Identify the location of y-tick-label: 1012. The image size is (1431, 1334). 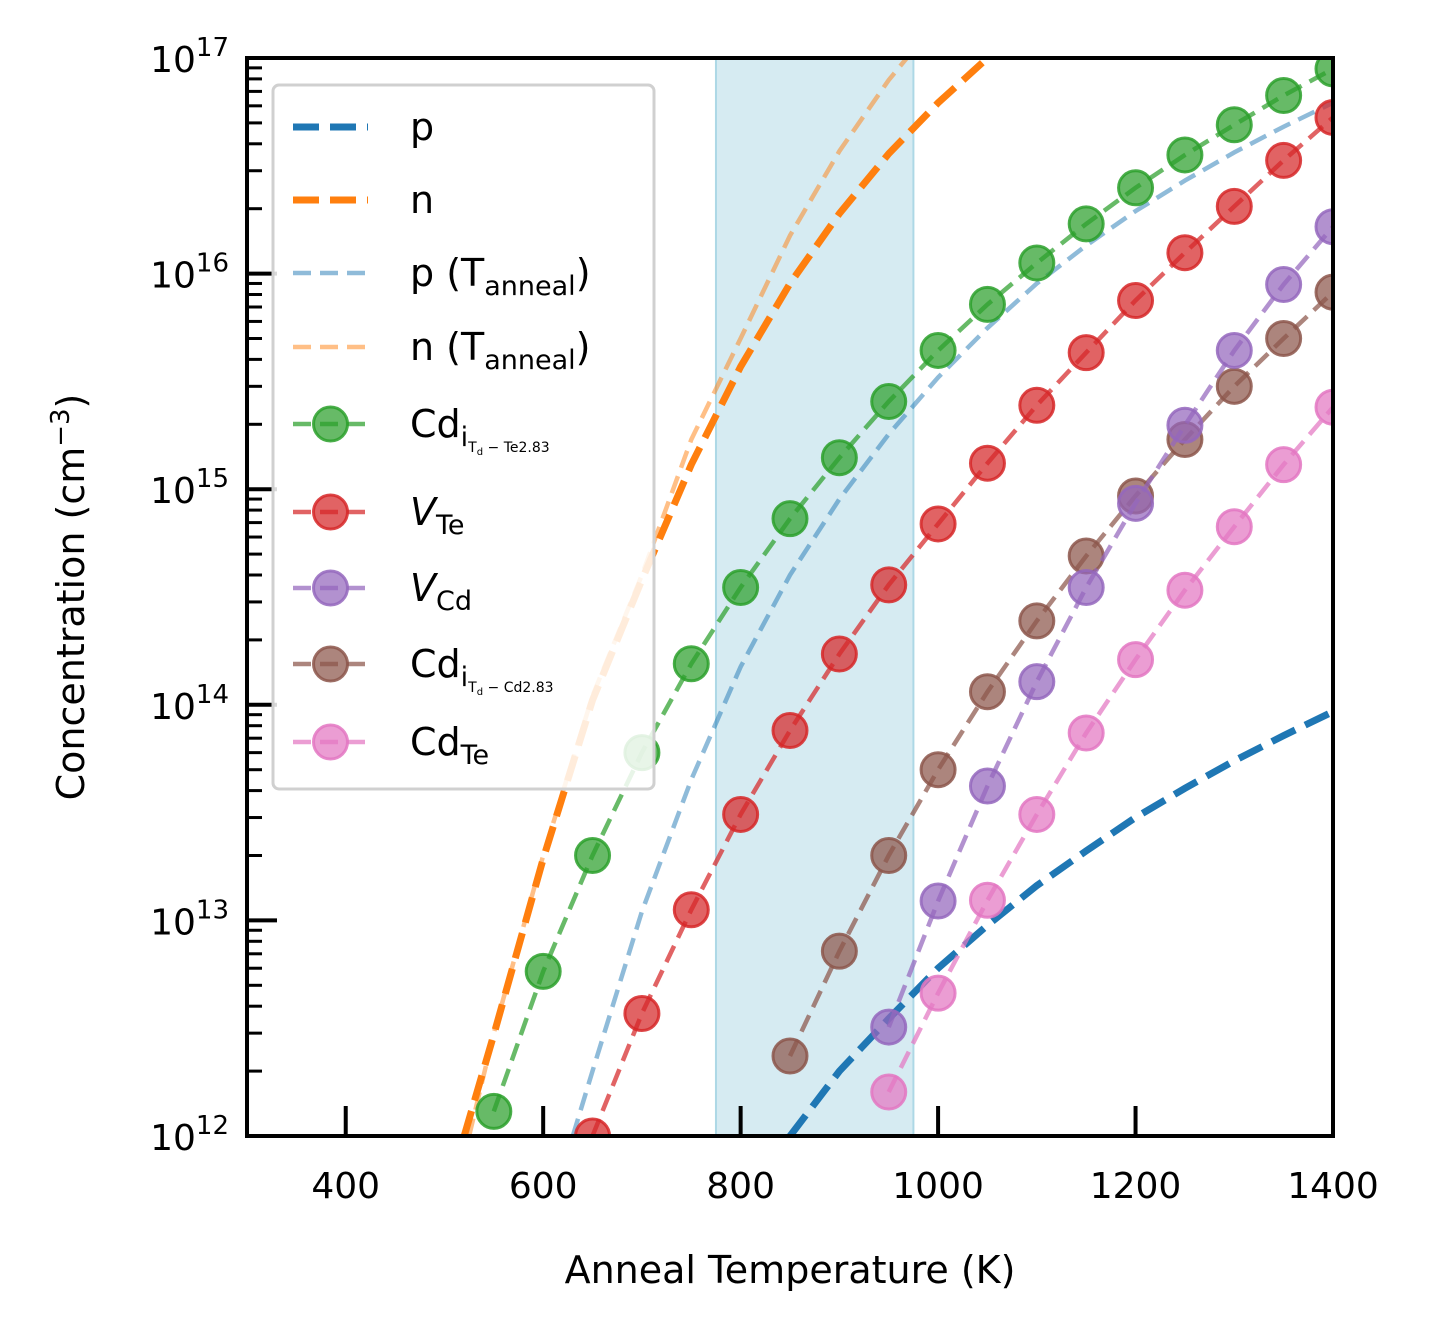
(189, 1135).